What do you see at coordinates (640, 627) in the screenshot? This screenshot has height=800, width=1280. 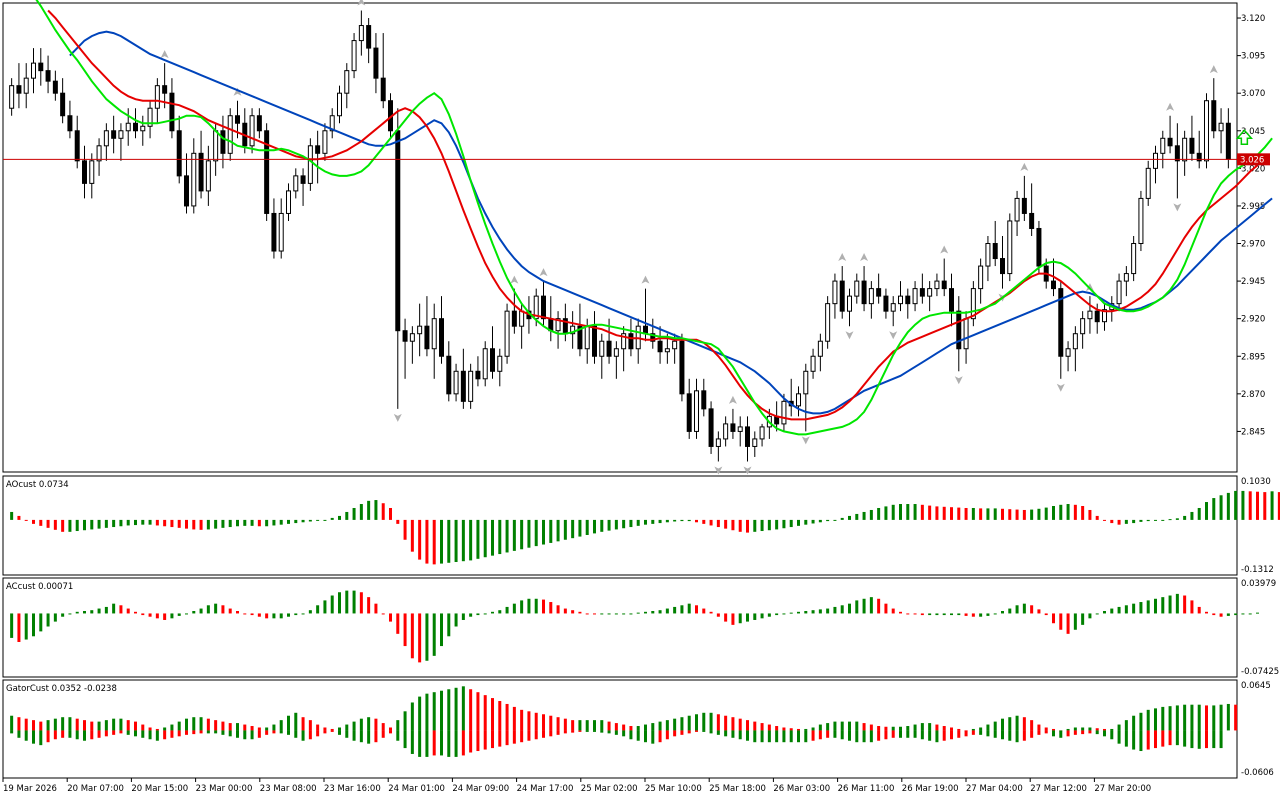 I see `ac-panel: ACcust 0.00071 0.03979 -0.07425` at bounding box center [640, 627].